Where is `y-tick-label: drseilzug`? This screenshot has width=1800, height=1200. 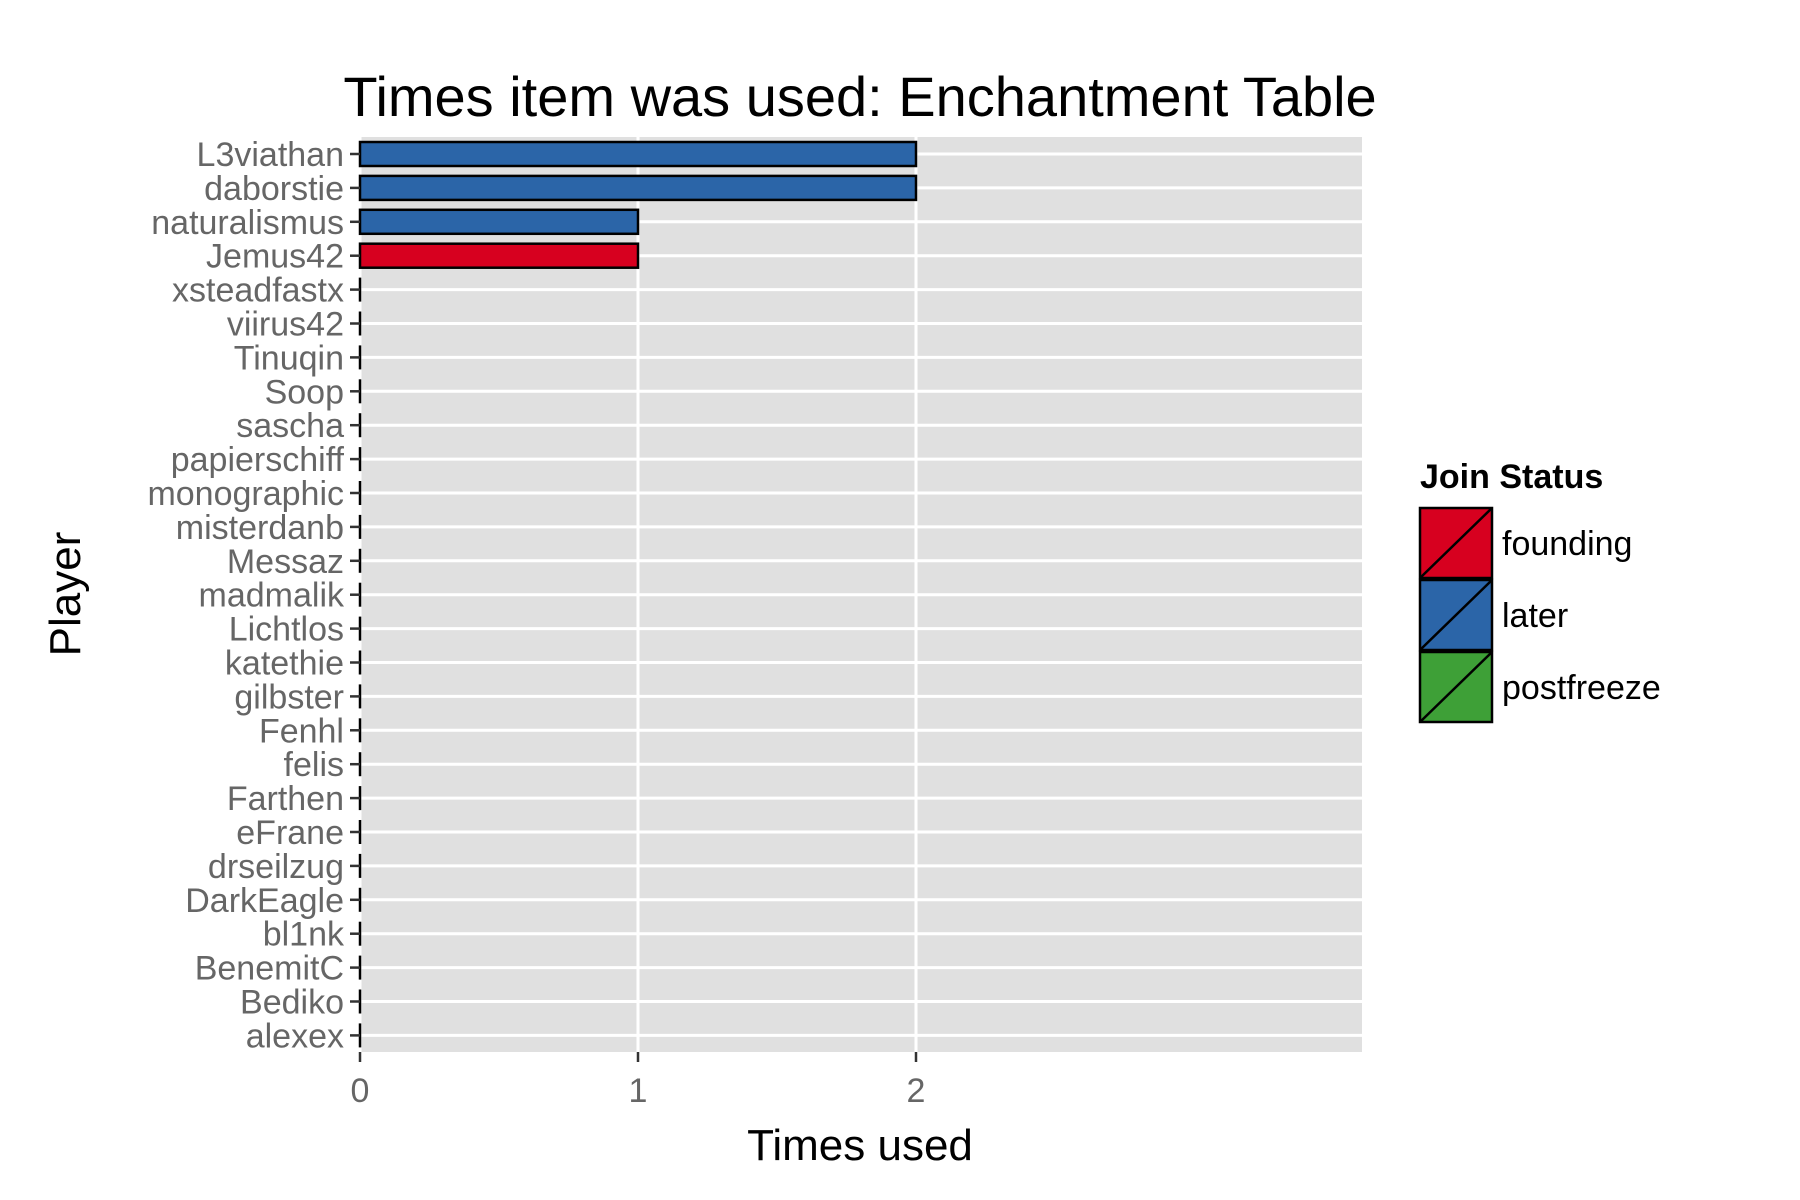
y-tick-label: drseilzug is located at coordinates (276, 867).